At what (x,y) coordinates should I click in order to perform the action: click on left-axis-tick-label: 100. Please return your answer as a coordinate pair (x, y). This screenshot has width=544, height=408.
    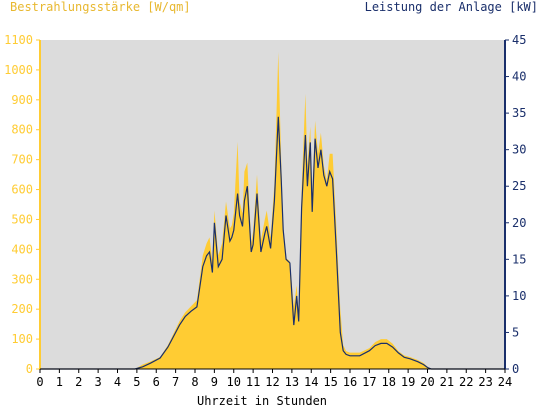
    Looking at the image, I should click on (22, 339).